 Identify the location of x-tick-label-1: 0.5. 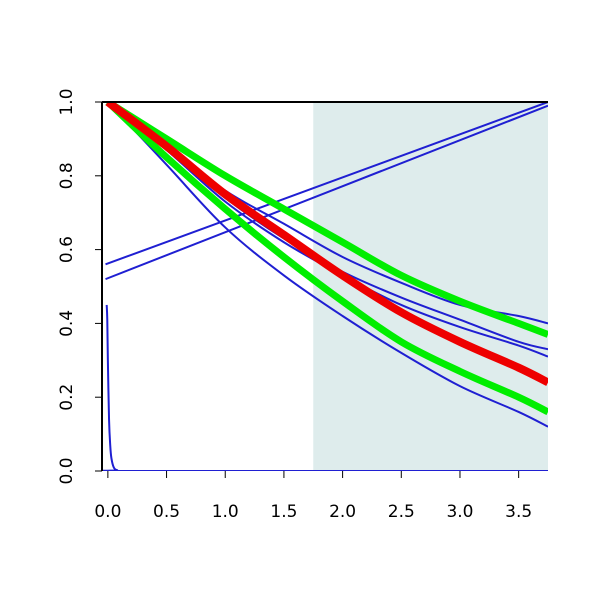
(166, 512).